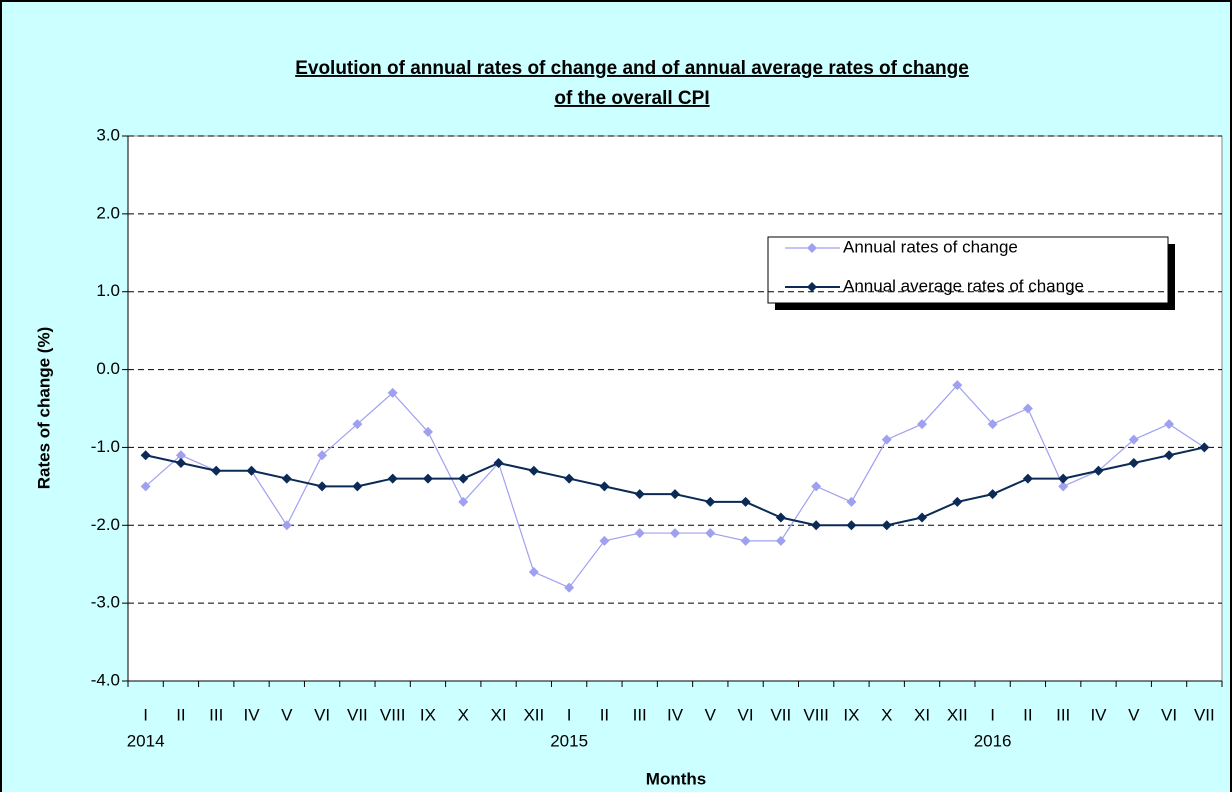 This screenshot has height=792, width=1232. Describe the element at coordinates (569, 740) in the screenshot. I see `year-label: 2015` at that location.